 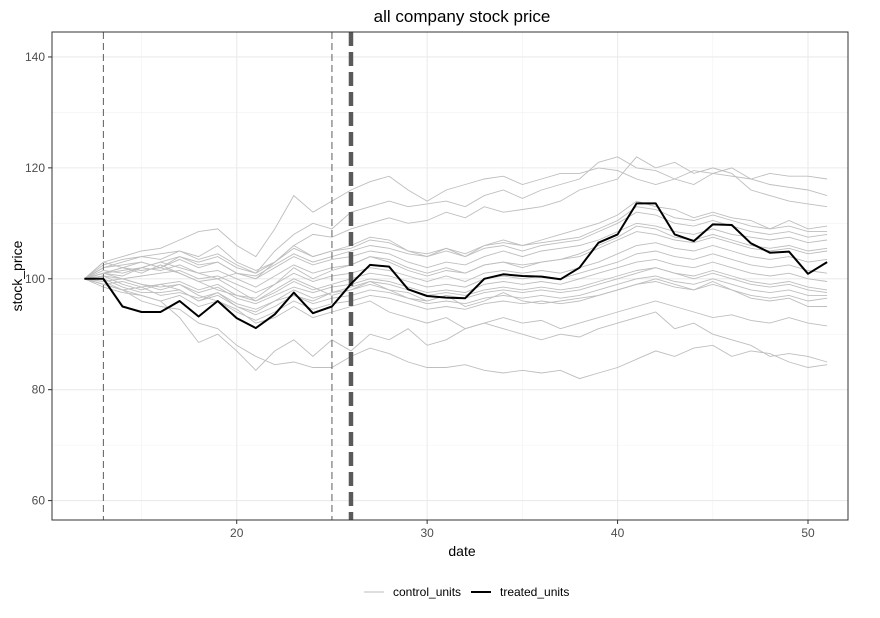 What do you see at coordinates (427, 533) in the screenshot?
I see `x-tick-label: 30` at bounding box center [427, 533].